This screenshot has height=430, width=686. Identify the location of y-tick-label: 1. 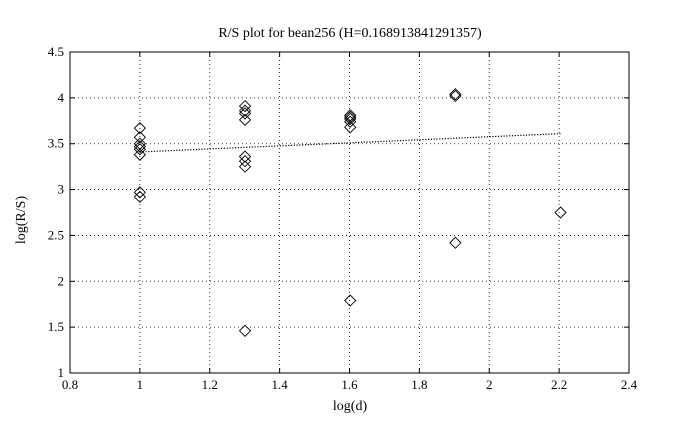
(61, 372).